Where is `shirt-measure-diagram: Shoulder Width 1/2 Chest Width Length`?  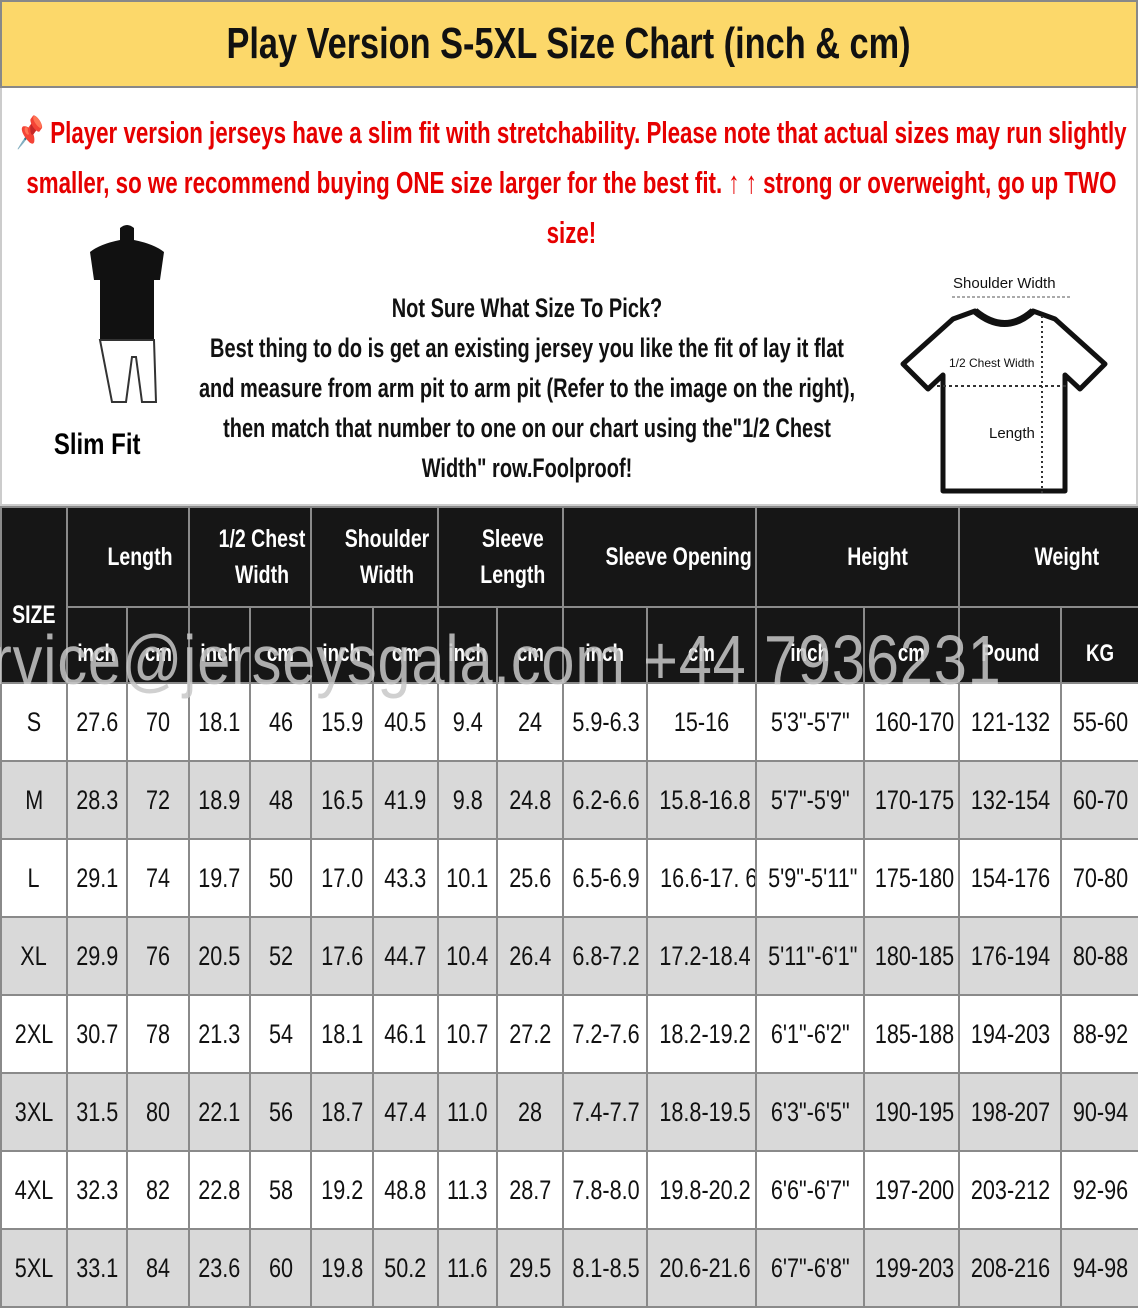 shirt-measure-diagram: Shoulder Width 1/2 Chest Width Length is located at coordinates (1004, 383).